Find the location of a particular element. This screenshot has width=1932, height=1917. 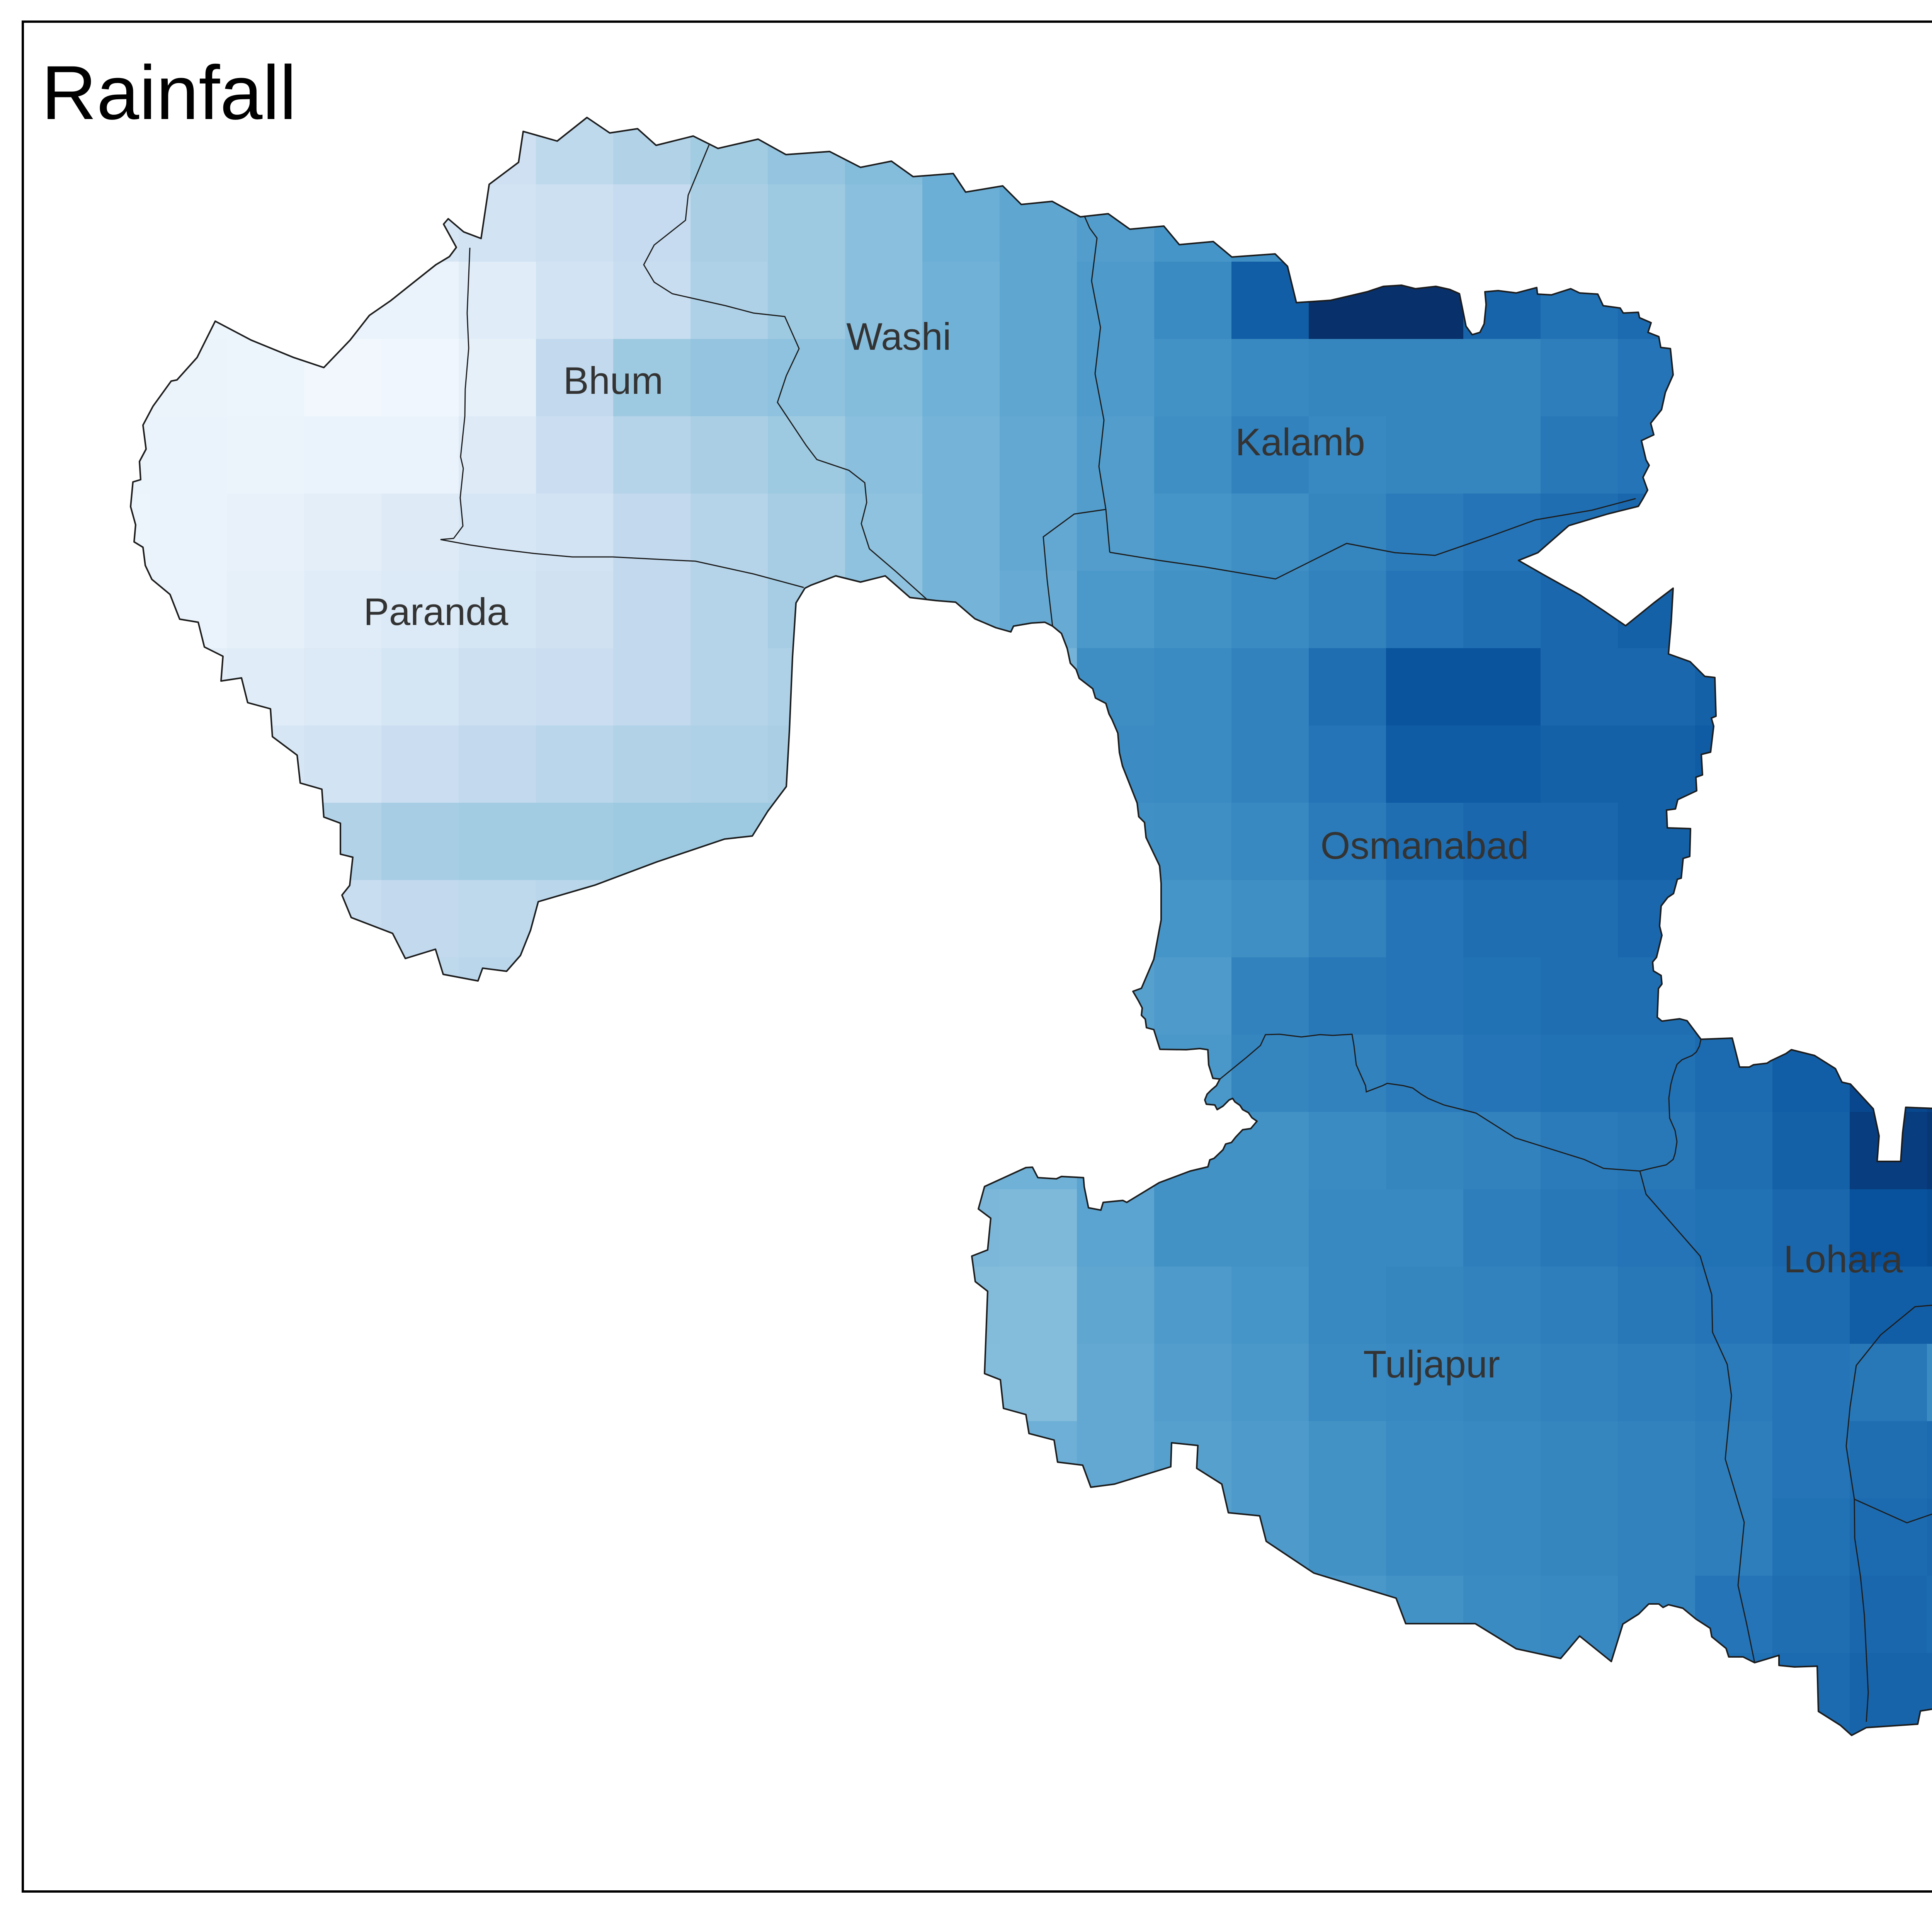

svg-text: Kalamb is located at coordinates (1300, 442).